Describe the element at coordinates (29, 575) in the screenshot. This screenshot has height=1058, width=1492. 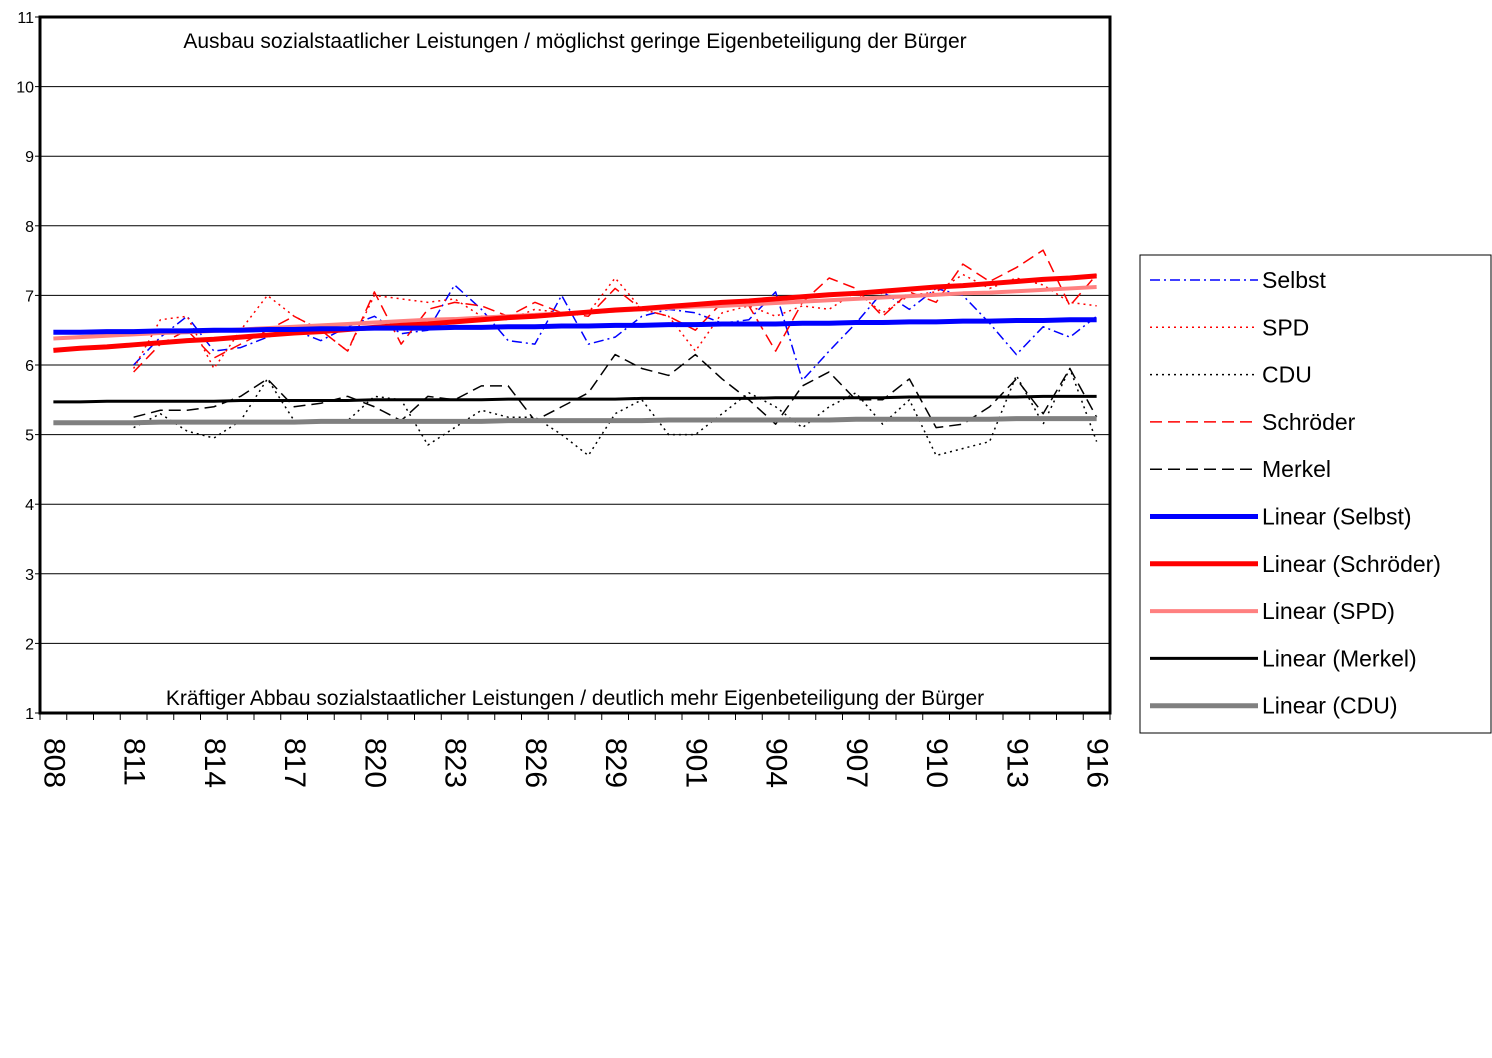
I see `y-tick-label: 3` at that location.